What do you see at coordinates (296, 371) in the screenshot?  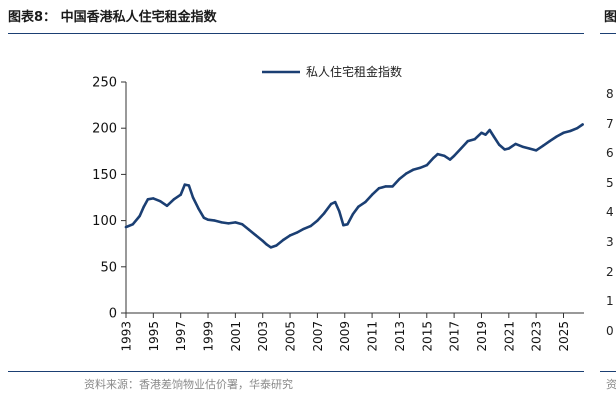 I see `bottom-rule` at bounding box center [296, 371].